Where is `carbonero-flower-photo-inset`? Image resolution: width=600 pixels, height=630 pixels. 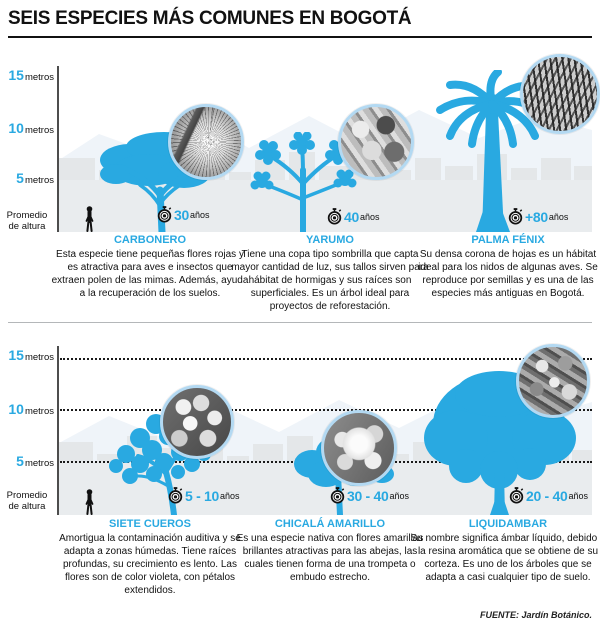 carbonero-flower-photo-inset is located at coordinates (206, 142).